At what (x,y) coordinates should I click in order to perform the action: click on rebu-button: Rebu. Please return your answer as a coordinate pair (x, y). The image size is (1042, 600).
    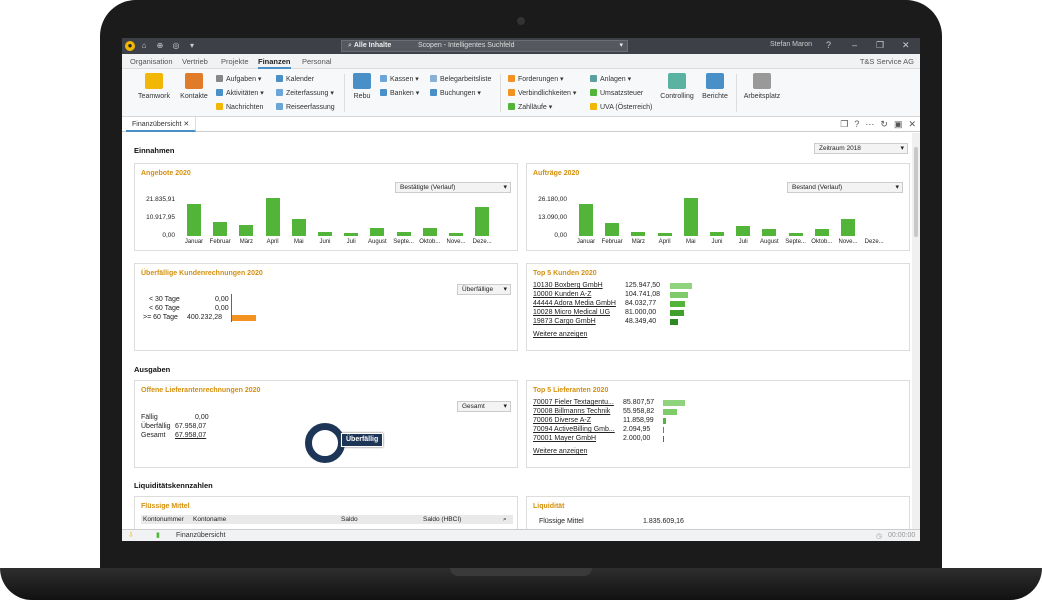
    Looking at the image, I should click on (362, 86).